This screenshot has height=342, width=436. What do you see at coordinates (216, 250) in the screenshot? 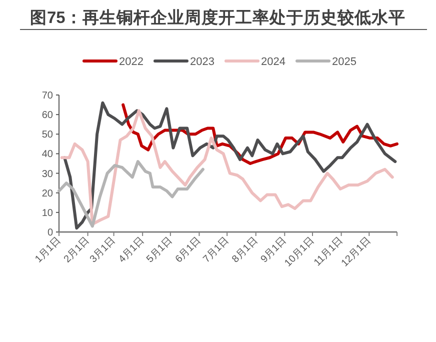
I see `x-tick-label: 7月1日` at bounding box center [216, 250].